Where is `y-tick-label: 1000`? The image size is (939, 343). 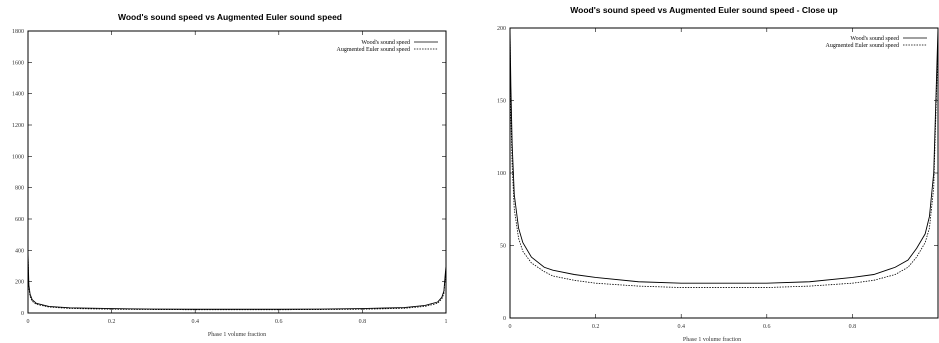
y-tick-label: 1000 is located at coordinates (18, 157).